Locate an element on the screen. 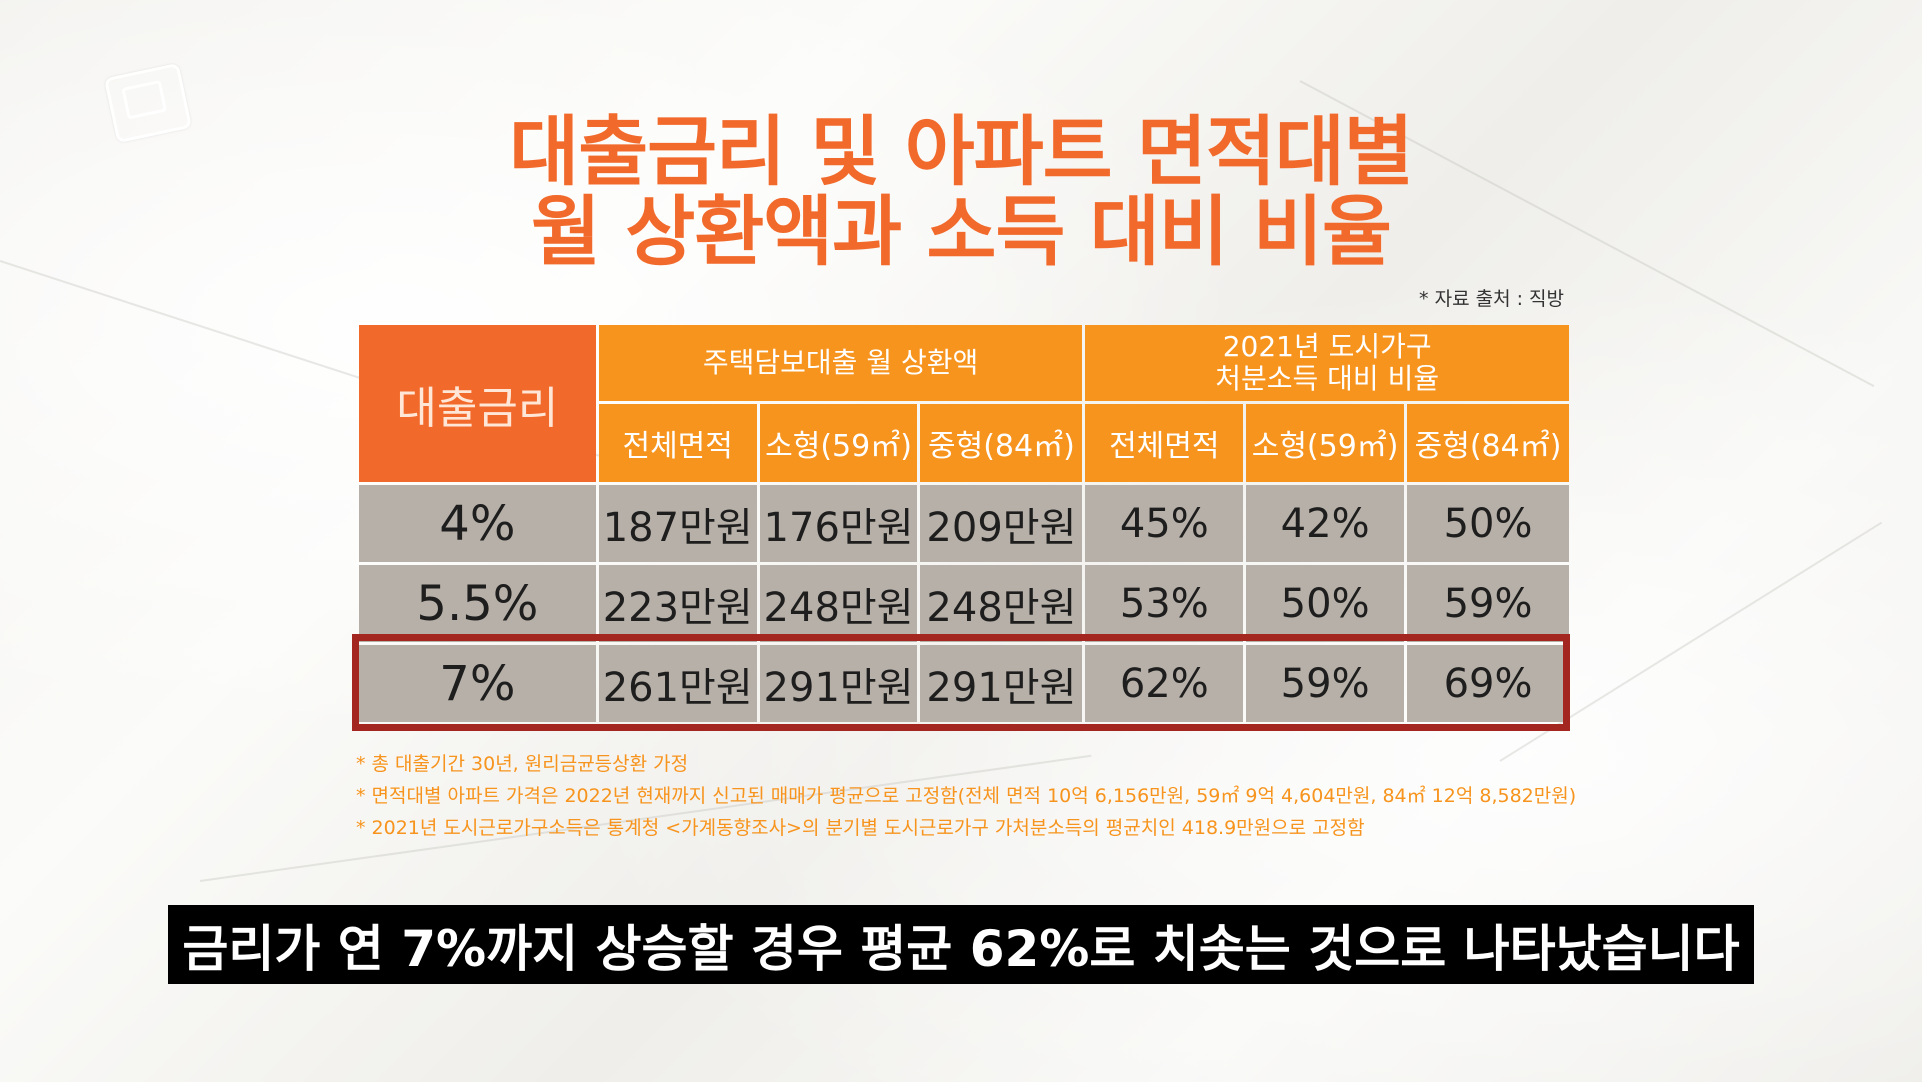 Image resolution: width=1922 pixels, height=1082 pixels. page-title-line2: 월 상환액과 소득 대비 비율 is located at coordinates (961, 231).